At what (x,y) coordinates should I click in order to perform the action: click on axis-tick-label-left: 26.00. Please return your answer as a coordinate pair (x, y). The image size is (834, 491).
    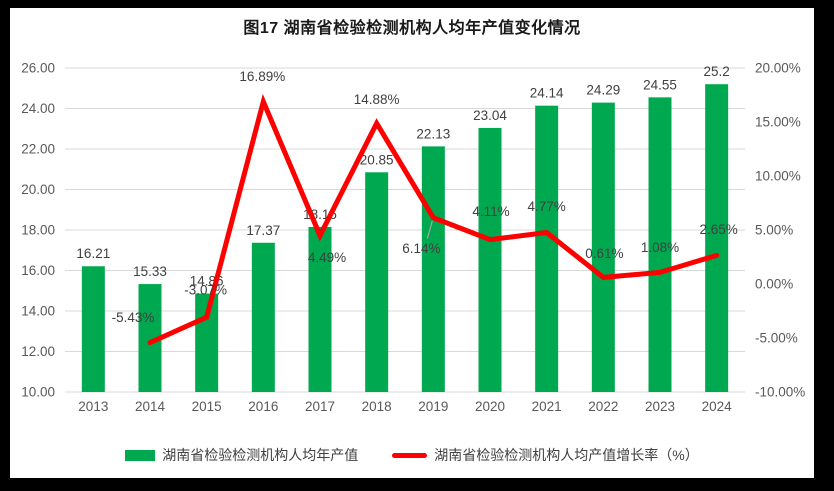
    Looking at the image, I should click on (38, 68).